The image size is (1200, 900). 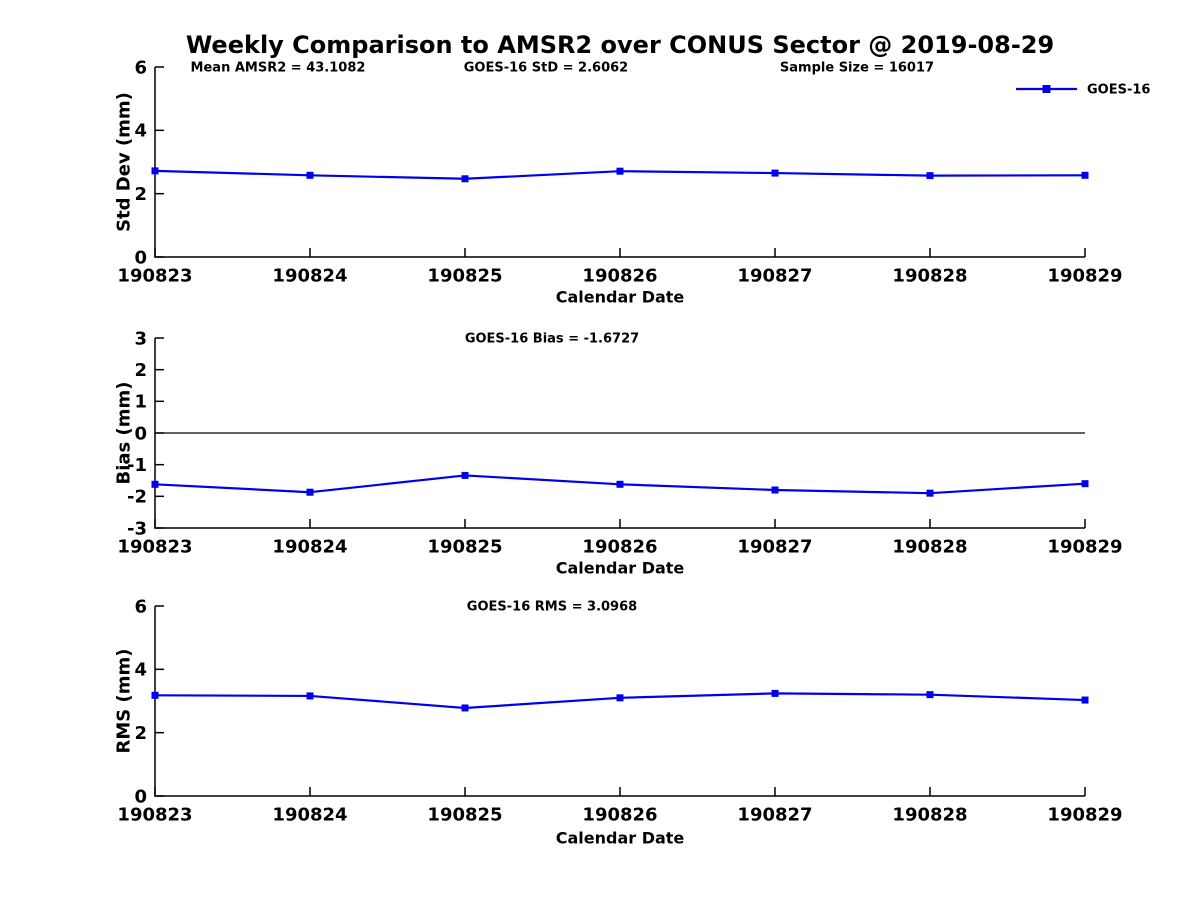 What do you see at coordinates (552, 339) in the screenshot?
I see `annotation: GOES-16 Bias = -1.6727` at bounding box center [552, 339].